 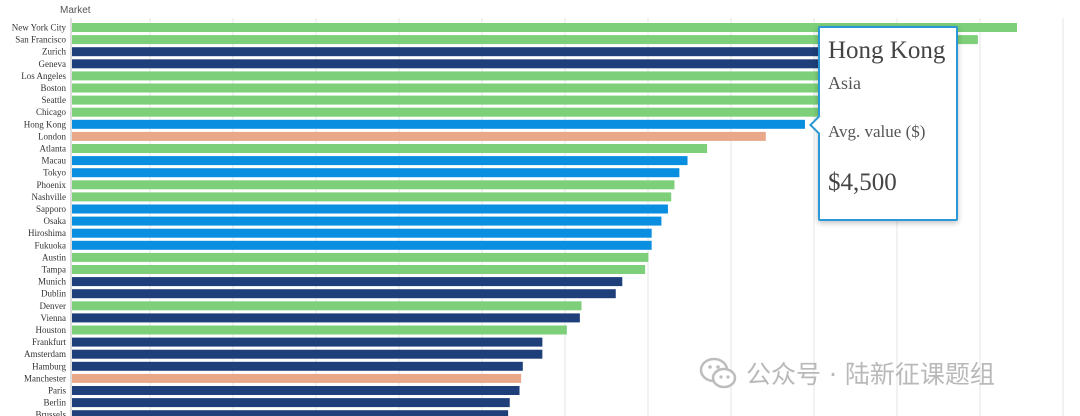 I want to click on bar-hamburg, so click(x=297, y=366).